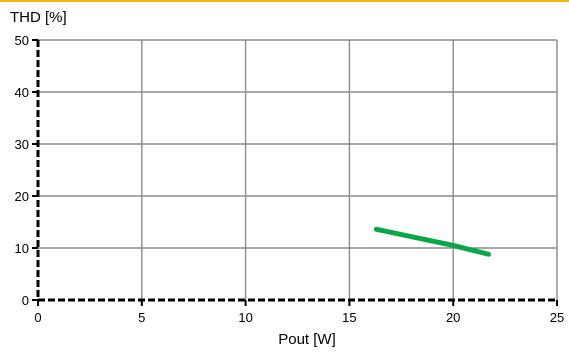  Describe the element at coordinates (22, 92) in the screenshot. I see `y-tick-label: 40` at that location.